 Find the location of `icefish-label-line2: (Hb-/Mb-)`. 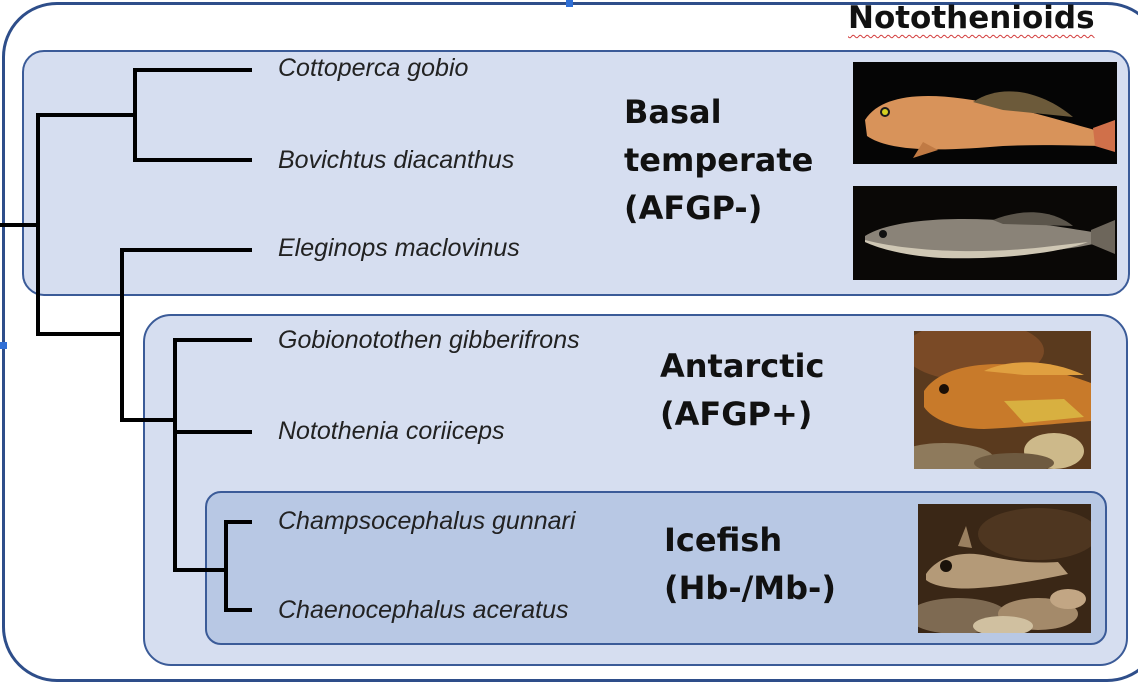

icefish-label-line2: (Hb-/Mb-) is located at coordinates (750, 588).